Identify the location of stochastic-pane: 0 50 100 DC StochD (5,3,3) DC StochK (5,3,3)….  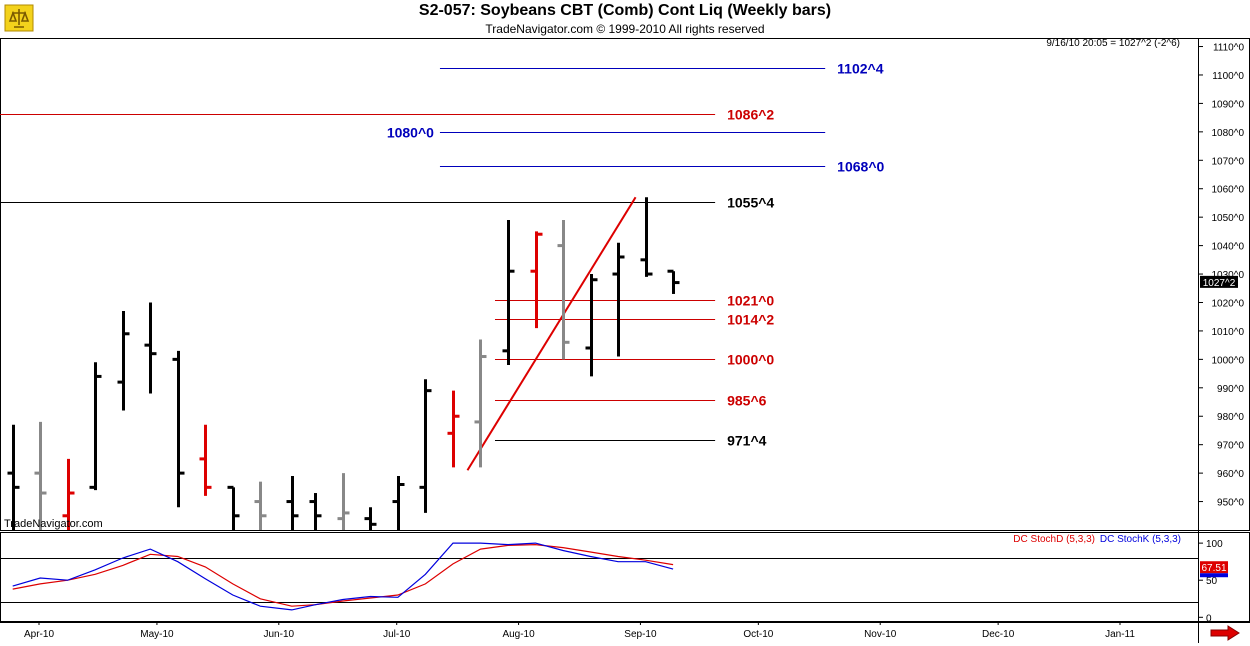
(625, 578).